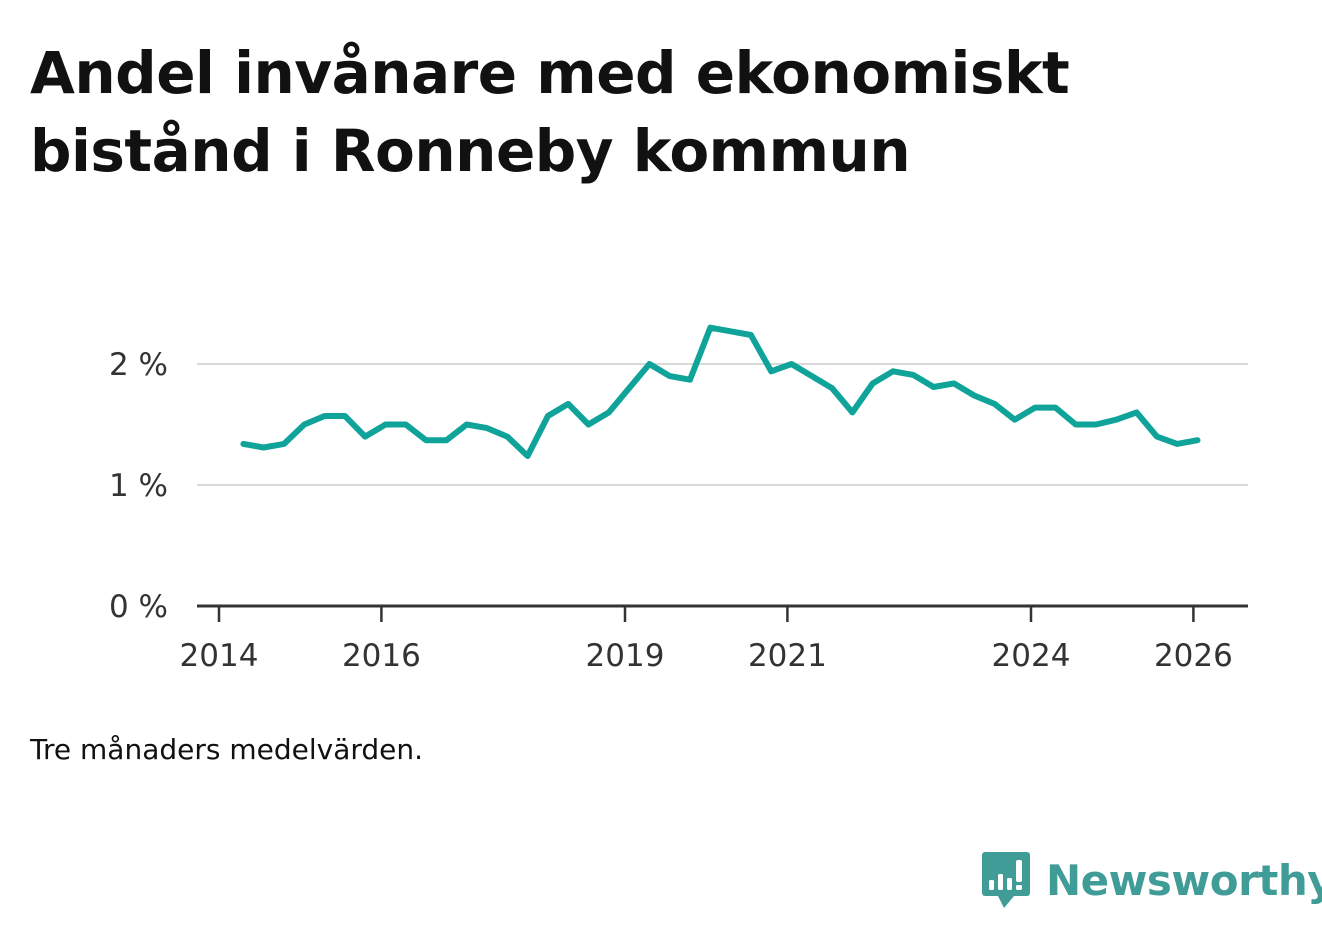 The height and width of the screenshot is (939, 1322). I want to click on x-tick-label: 2014, so click(219, 656).